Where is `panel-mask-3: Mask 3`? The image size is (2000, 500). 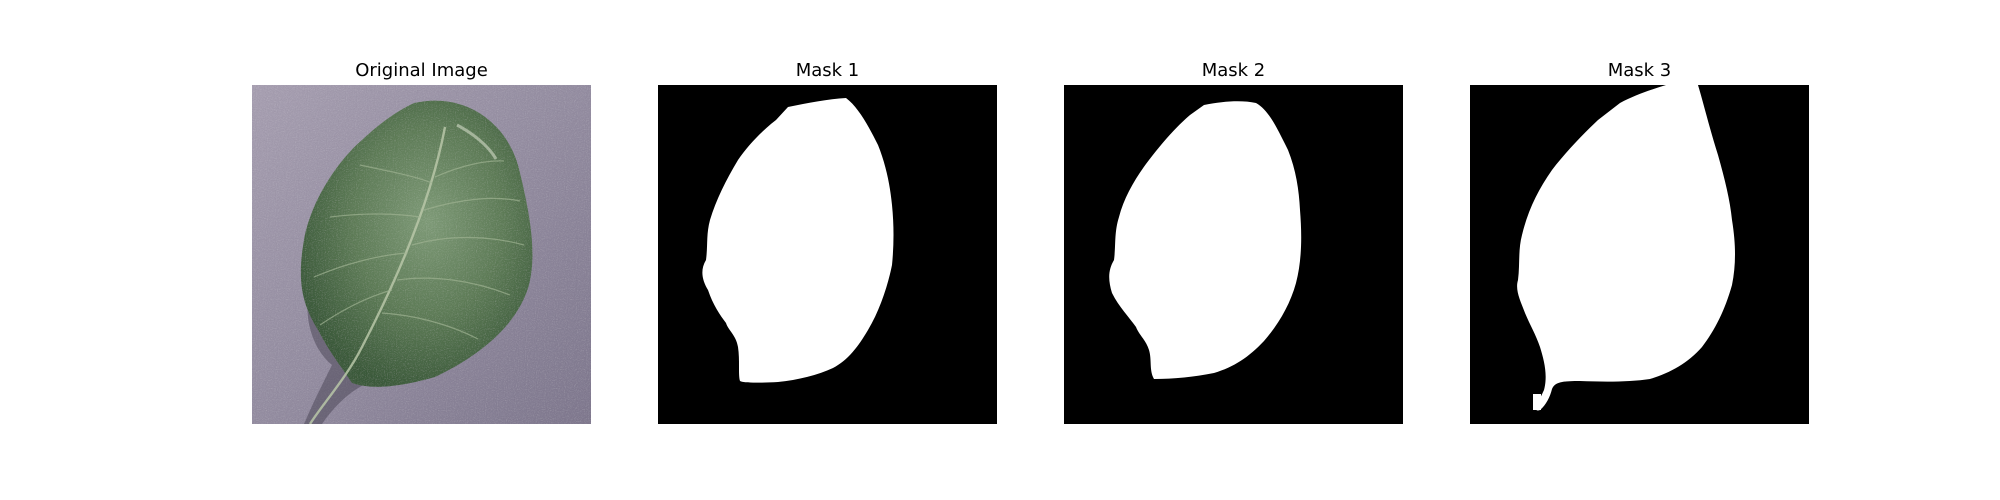
panel-mask-3: Mask 3 is located at coordinates (1639, 242).